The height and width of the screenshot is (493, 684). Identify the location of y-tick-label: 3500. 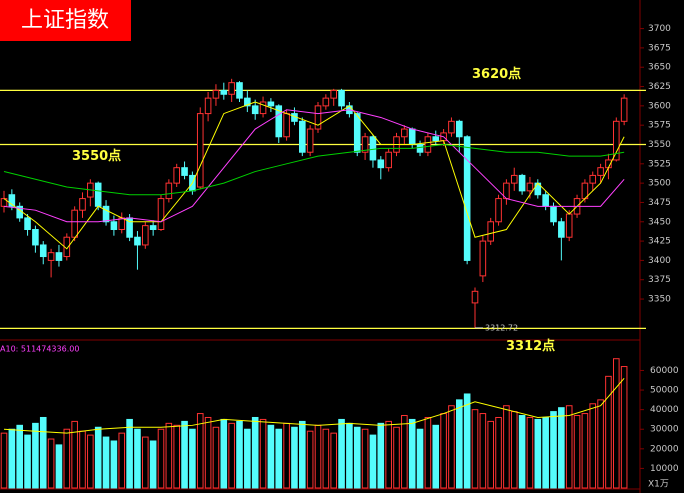
(659, 184).